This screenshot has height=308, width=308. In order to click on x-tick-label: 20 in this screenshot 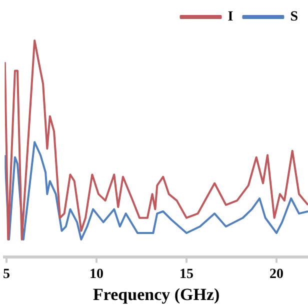, I will do `click(277, 274)`.